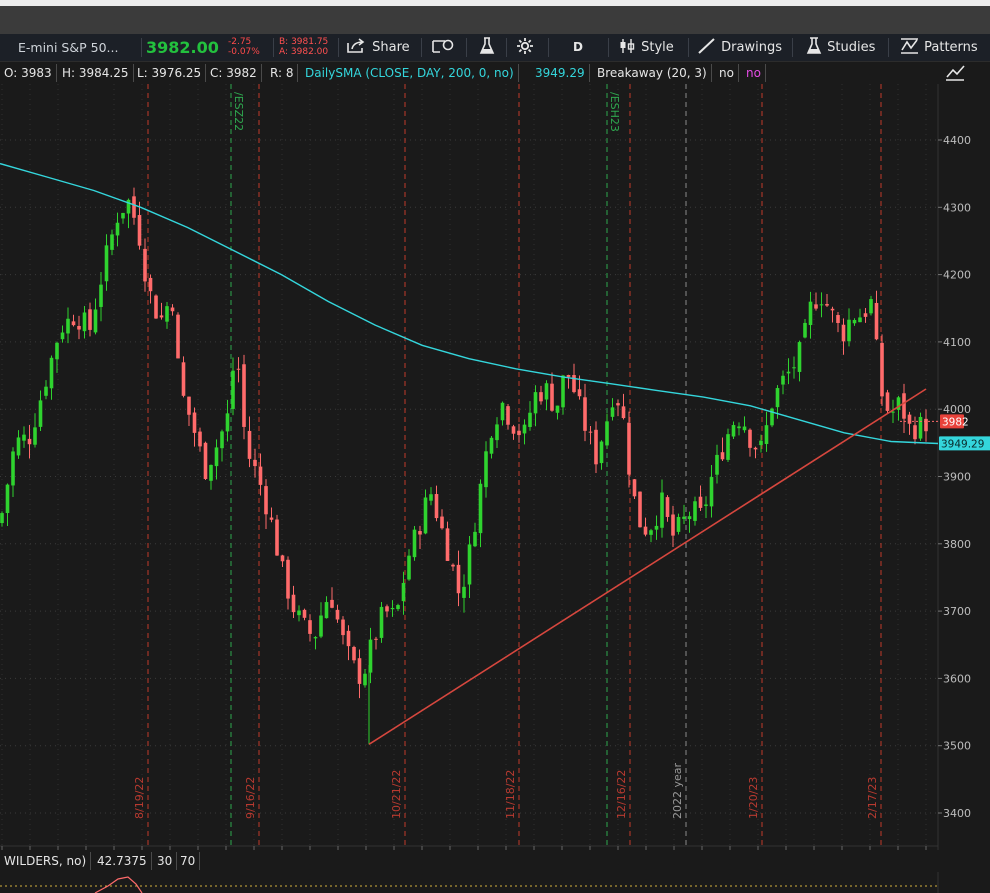 This screenshot has height=893, width=990. I want to click on open-value: O: 3983, so click(28, 73).